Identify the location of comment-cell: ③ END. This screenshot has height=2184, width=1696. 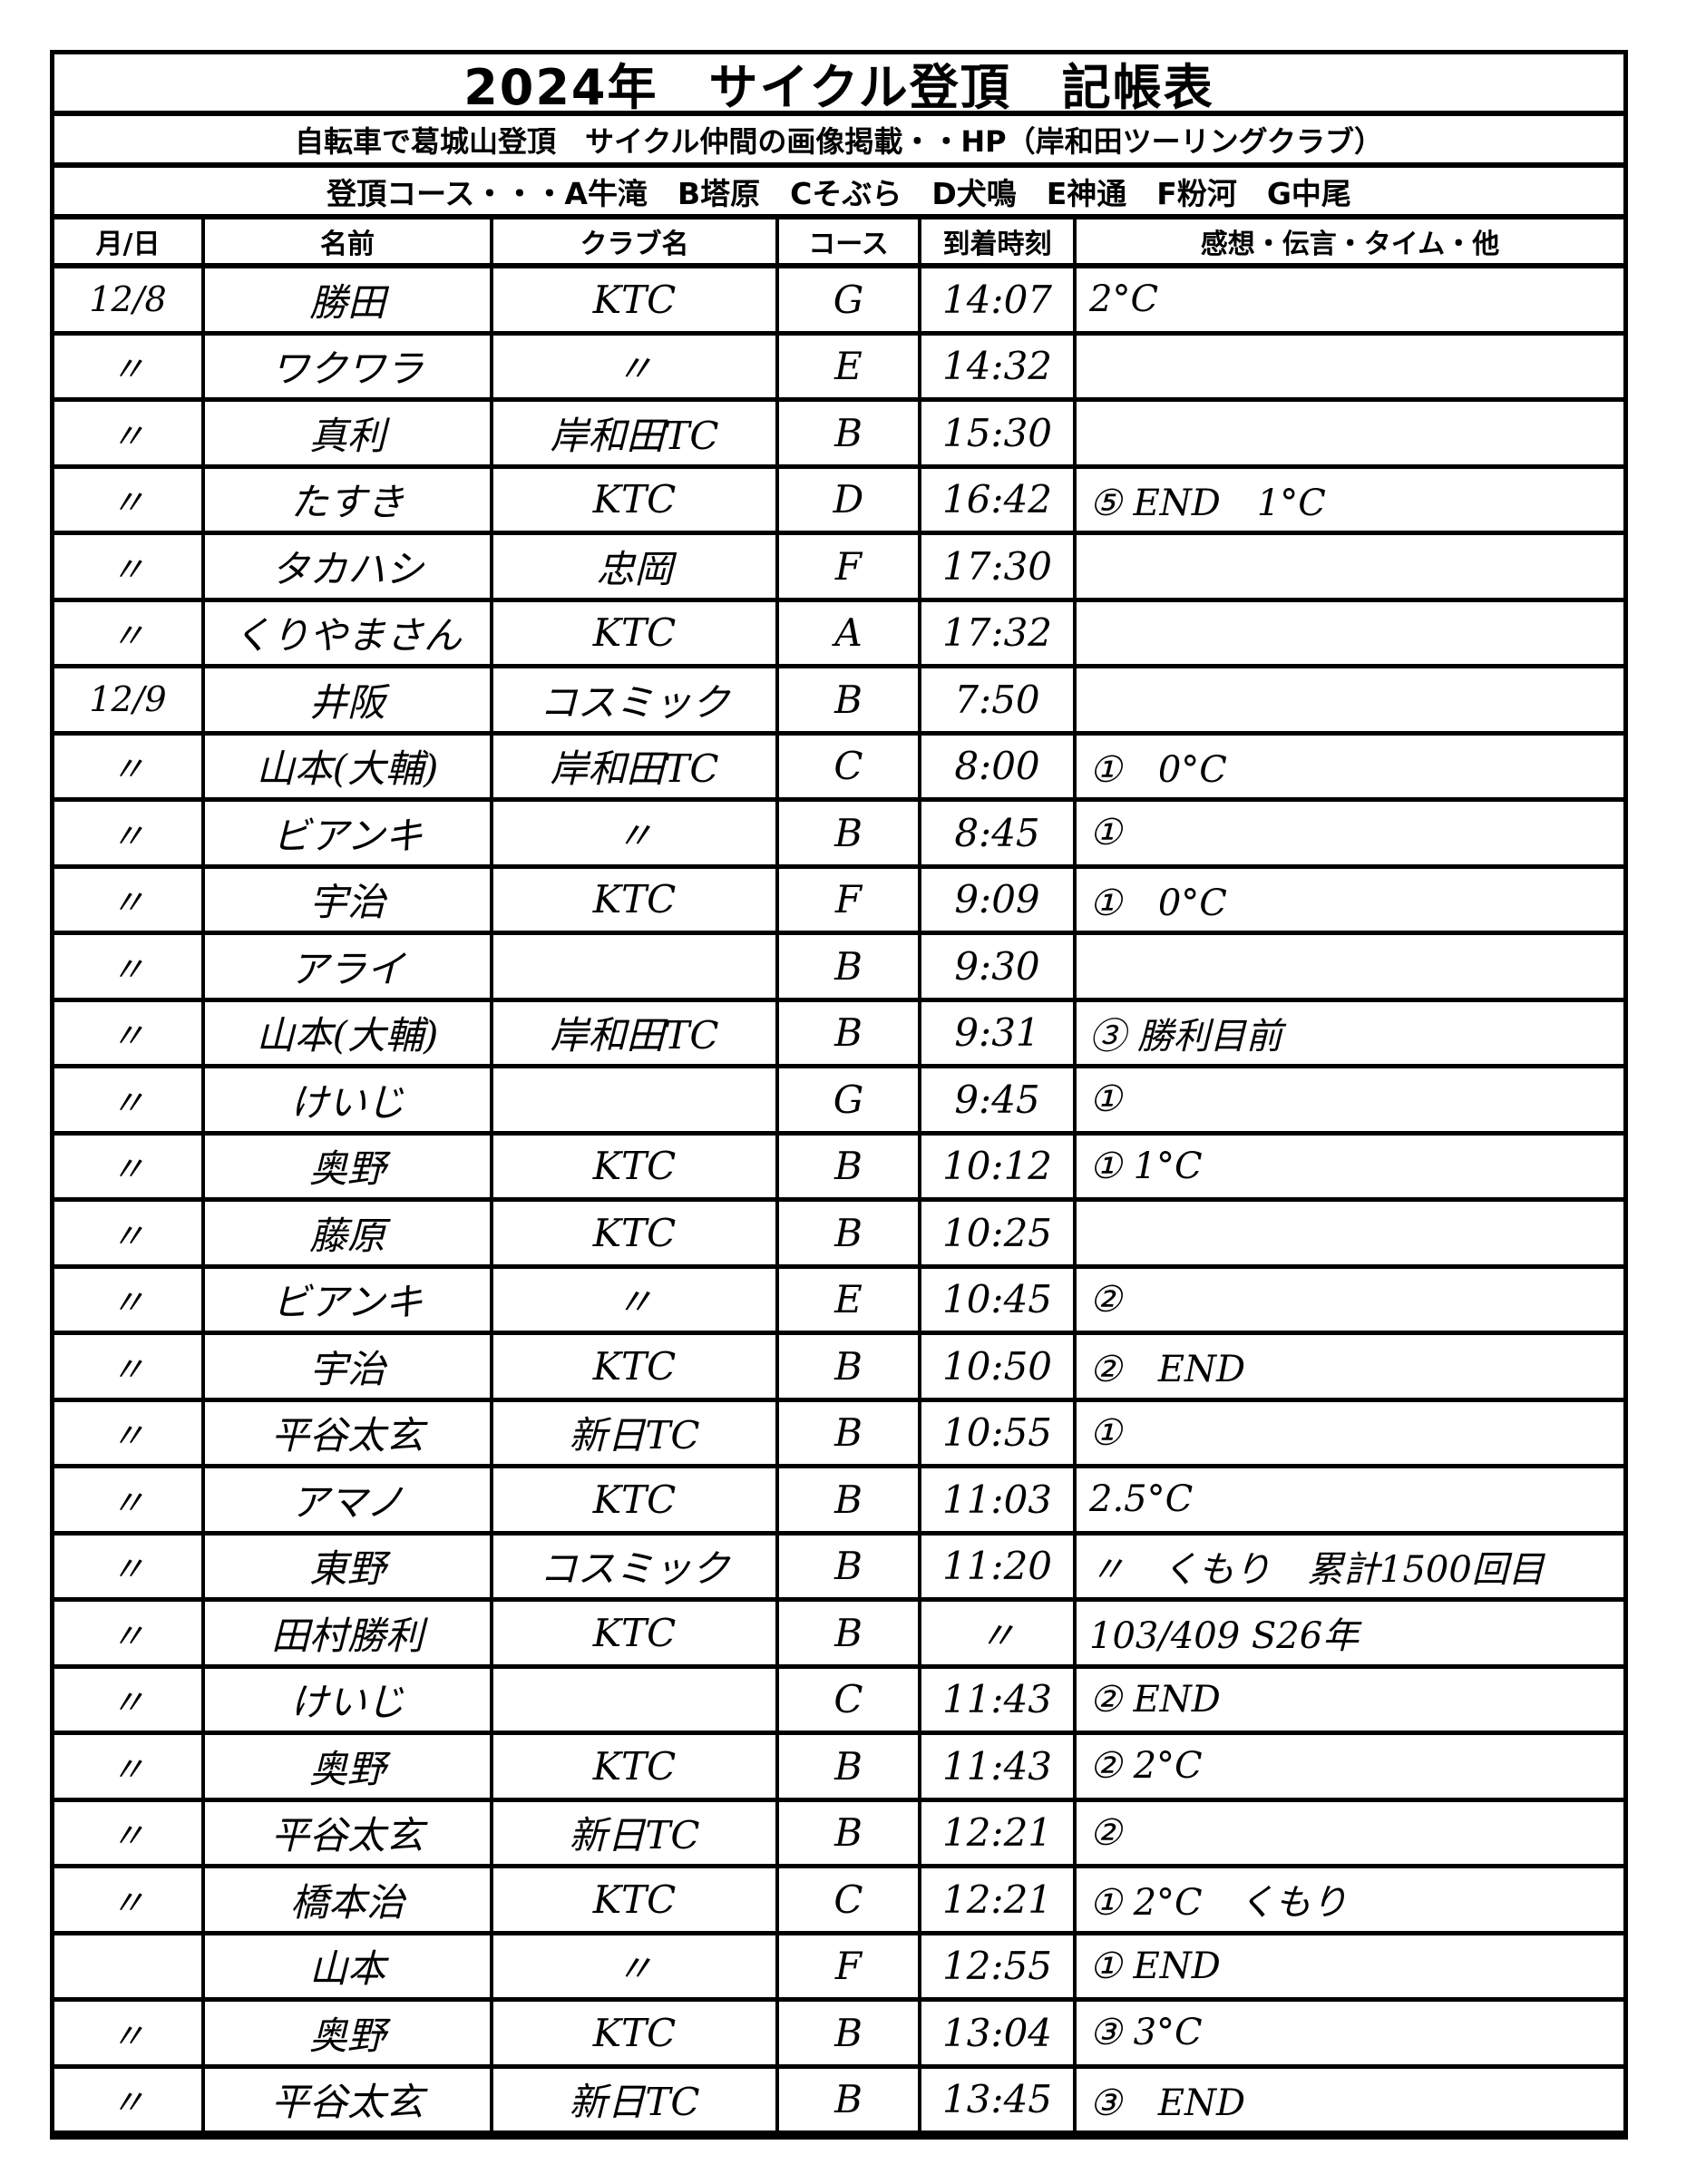
(1349, 2100).